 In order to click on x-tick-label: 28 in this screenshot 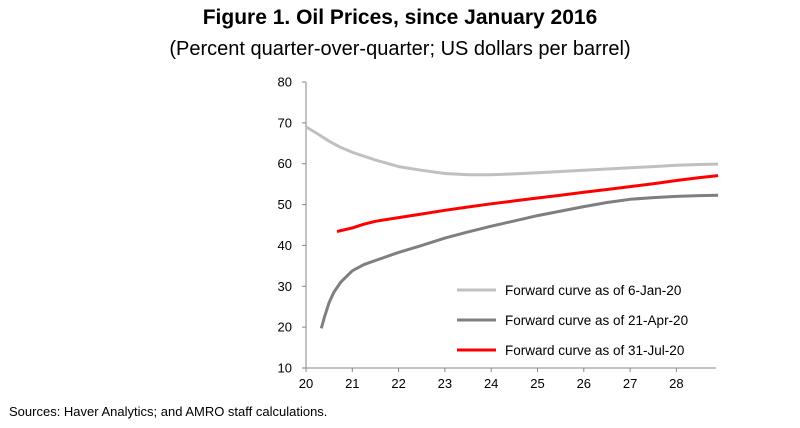, I will do `click(676, 383)`.